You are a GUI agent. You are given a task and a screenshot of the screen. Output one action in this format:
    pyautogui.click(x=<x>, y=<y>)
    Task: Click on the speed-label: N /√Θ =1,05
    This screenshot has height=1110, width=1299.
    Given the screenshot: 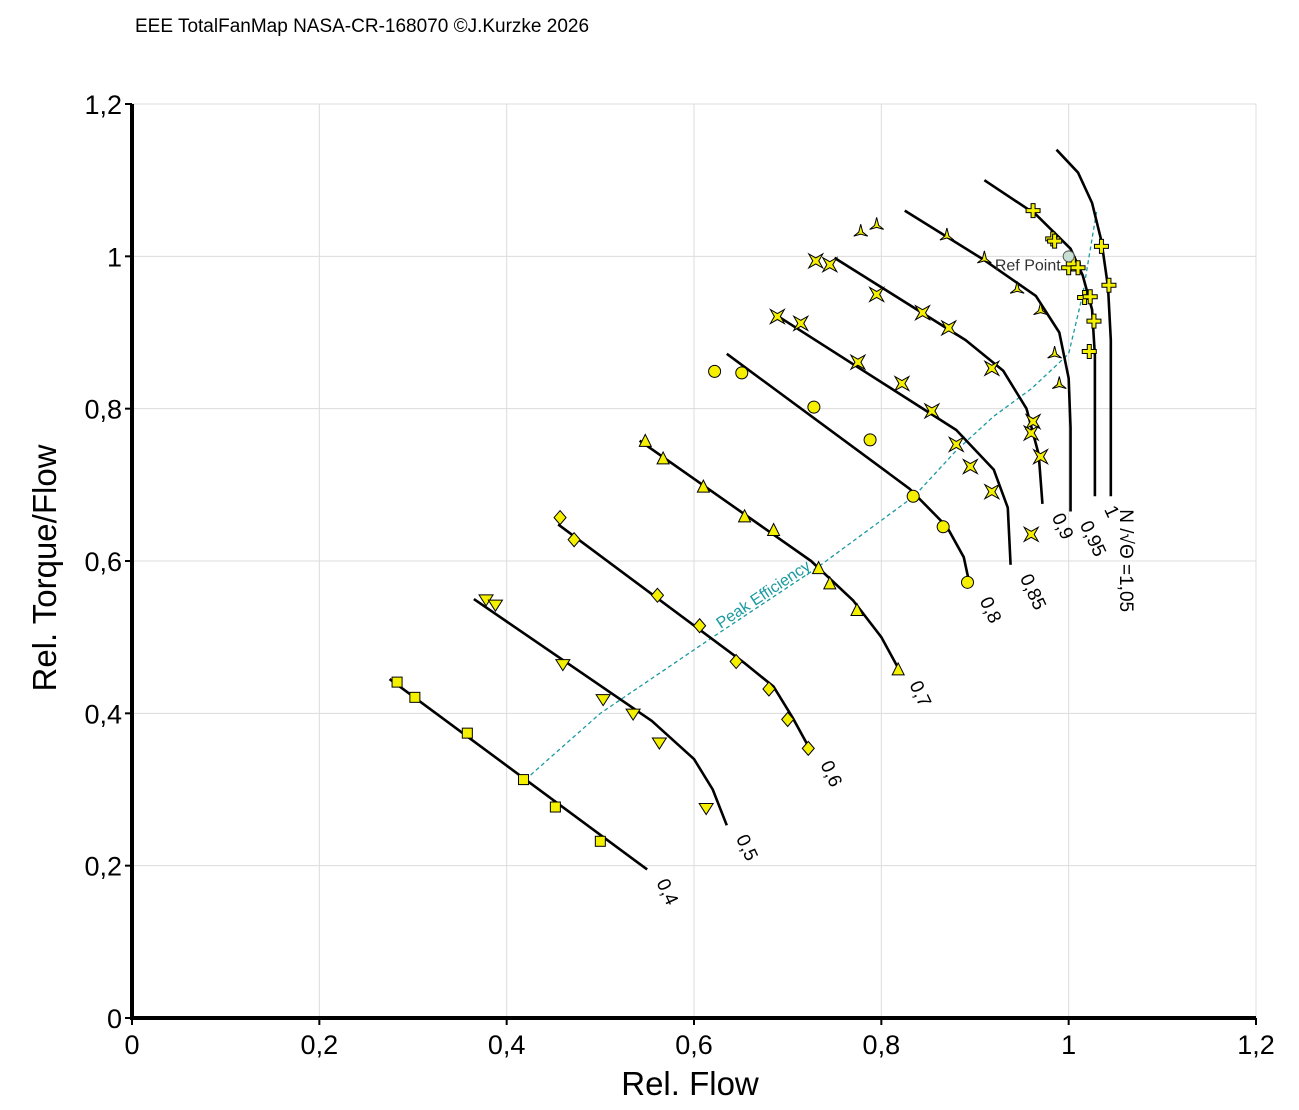 What is the action you would take?
    pyautogui.click(x=1125, y=560)
    